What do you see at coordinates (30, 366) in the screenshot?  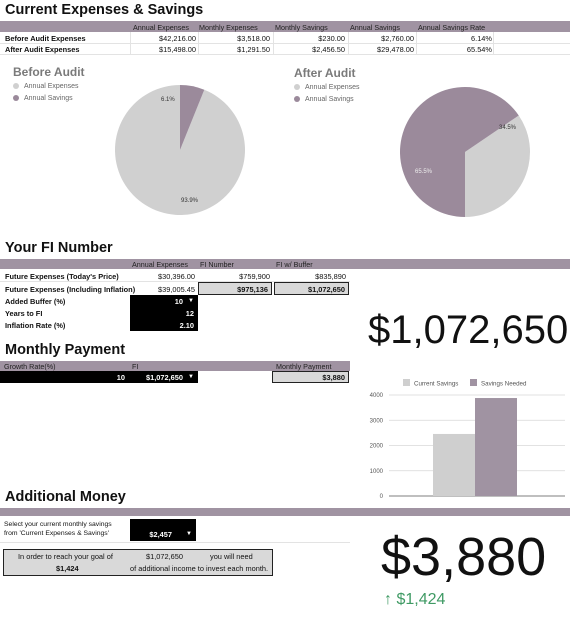 I see `col-header-growth: Growth Rate(%)` at bounding box center [30, 366].